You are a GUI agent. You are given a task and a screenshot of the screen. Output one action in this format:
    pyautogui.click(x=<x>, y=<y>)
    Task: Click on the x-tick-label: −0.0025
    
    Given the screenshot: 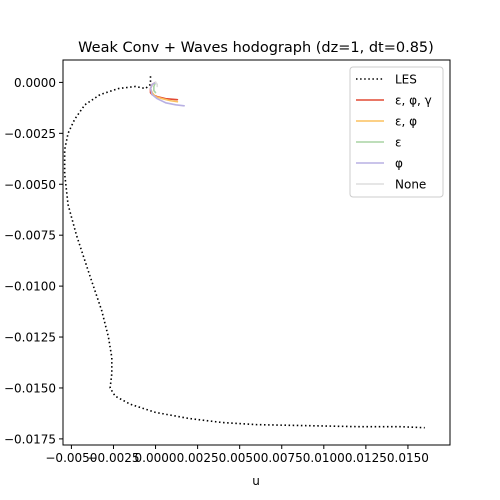 What is the action you would take?
    pyautogui.click(x=113, y=458)
    